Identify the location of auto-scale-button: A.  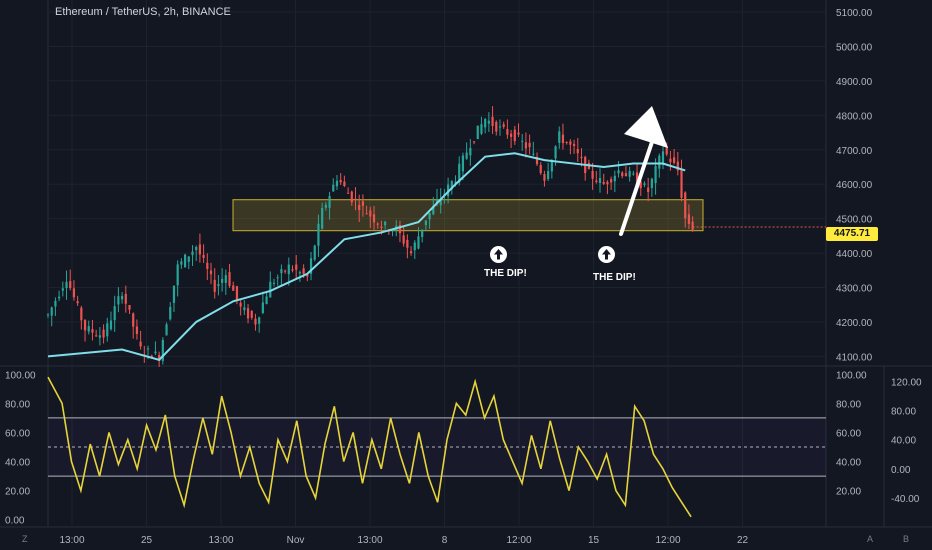
(870, 539).